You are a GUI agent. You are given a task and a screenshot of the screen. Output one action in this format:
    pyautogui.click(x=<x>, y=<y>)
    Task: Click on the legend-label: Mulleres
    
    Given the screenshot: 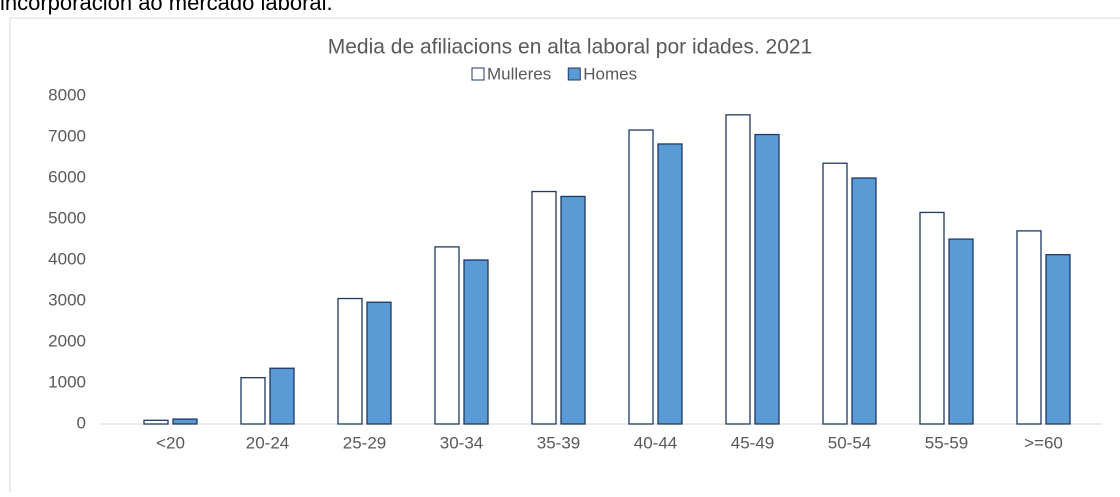 What is the action you would take?
    pyautogui.click(x=519, y=73)
    